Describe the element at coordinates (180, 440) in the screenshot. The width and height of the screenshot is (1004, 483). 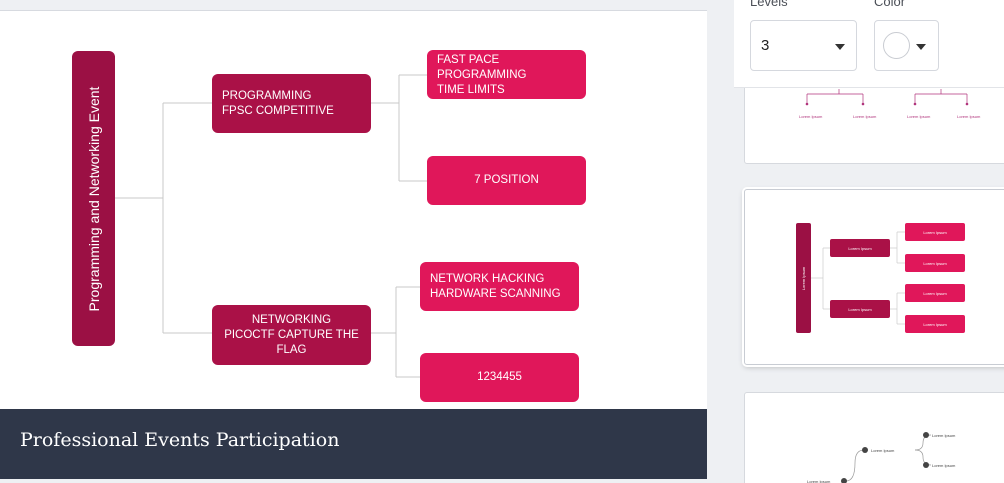
I see `slide-footer-title: Professional Events Participation` at that location.